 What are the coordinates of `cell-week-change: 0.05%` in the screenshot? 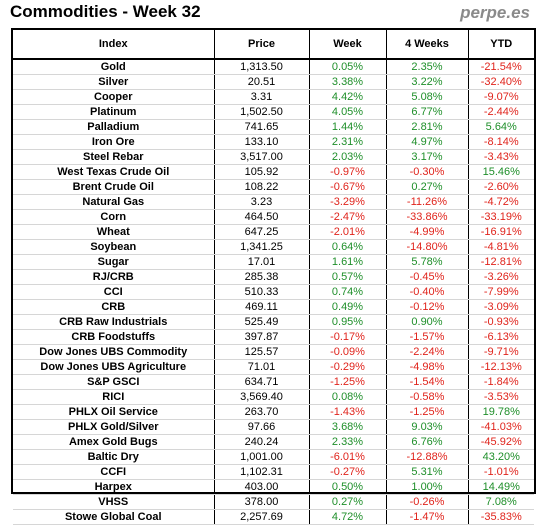 It's located at (348, 67).